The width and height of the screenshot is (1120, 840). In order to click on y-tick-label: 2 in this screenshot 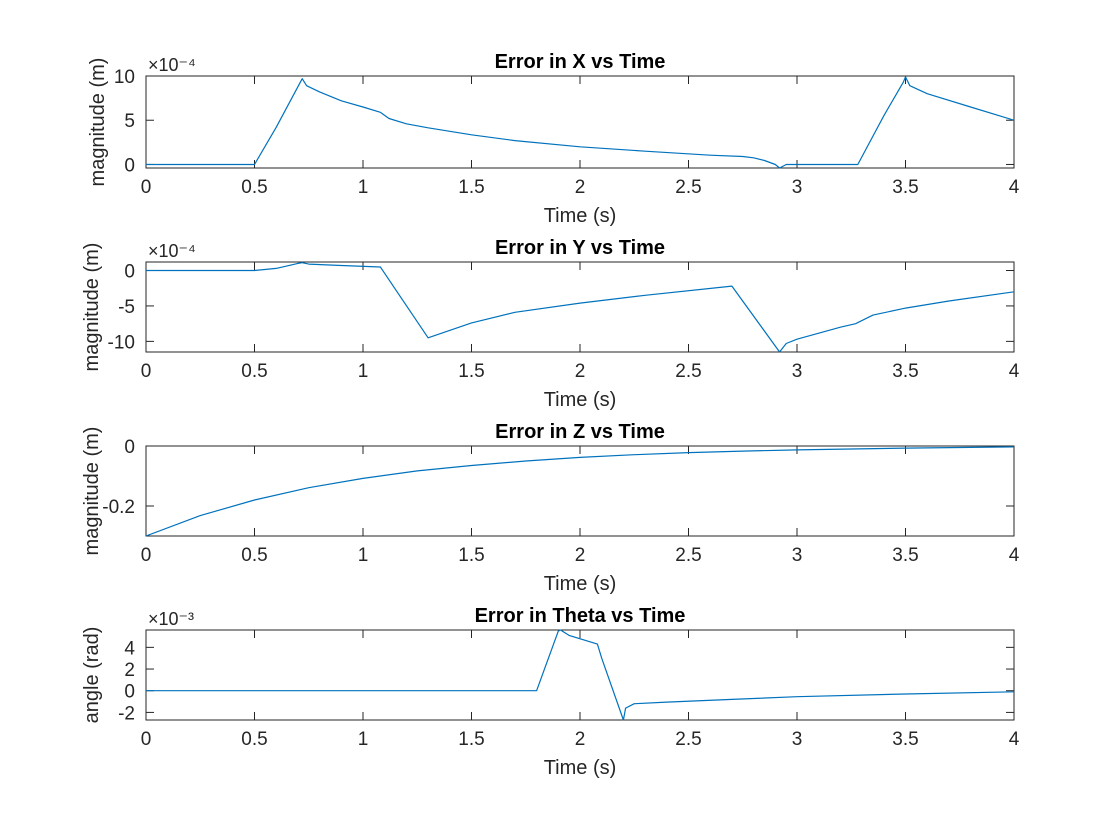, I will do `click(129, 670)`.